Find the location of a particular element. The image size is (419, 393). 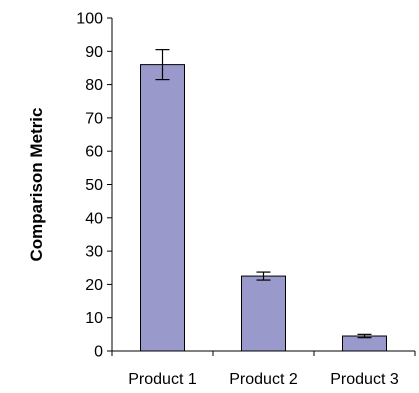

y-tick-label: 0 is located at coordinates (98, 352).